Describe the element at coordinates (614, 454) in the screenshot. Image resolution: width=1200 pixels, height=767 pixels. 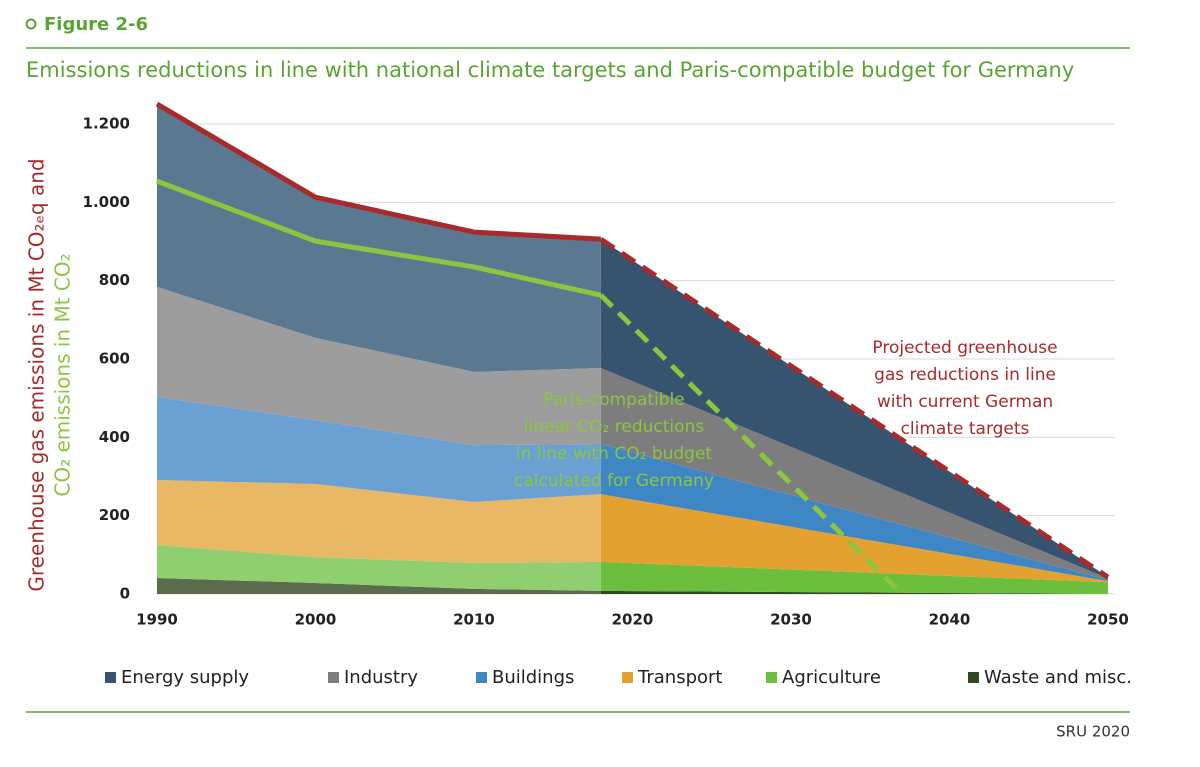
I see `annotation: in line with CO₂ budget` at that location.